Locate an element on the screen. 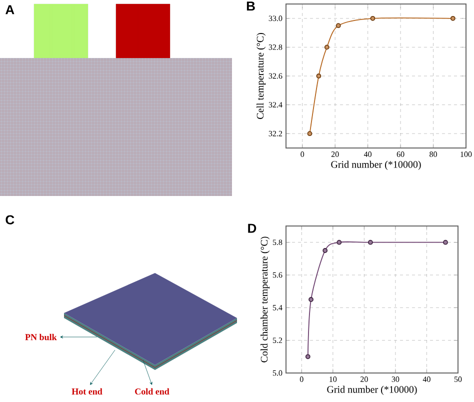 The image size is (474, 402). y-tick-label: 32.2 is located at coordinates (275, 133).